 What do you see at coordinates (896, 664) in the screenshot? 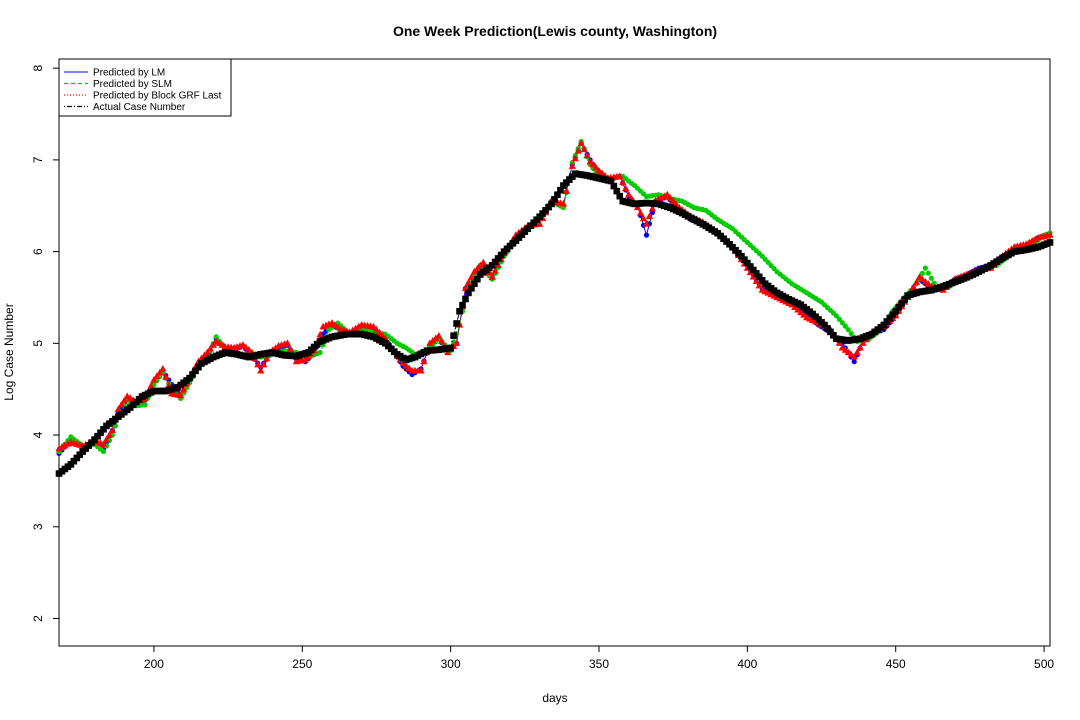
I see `x-tick-label: 450` at bounding box center [896, 664].